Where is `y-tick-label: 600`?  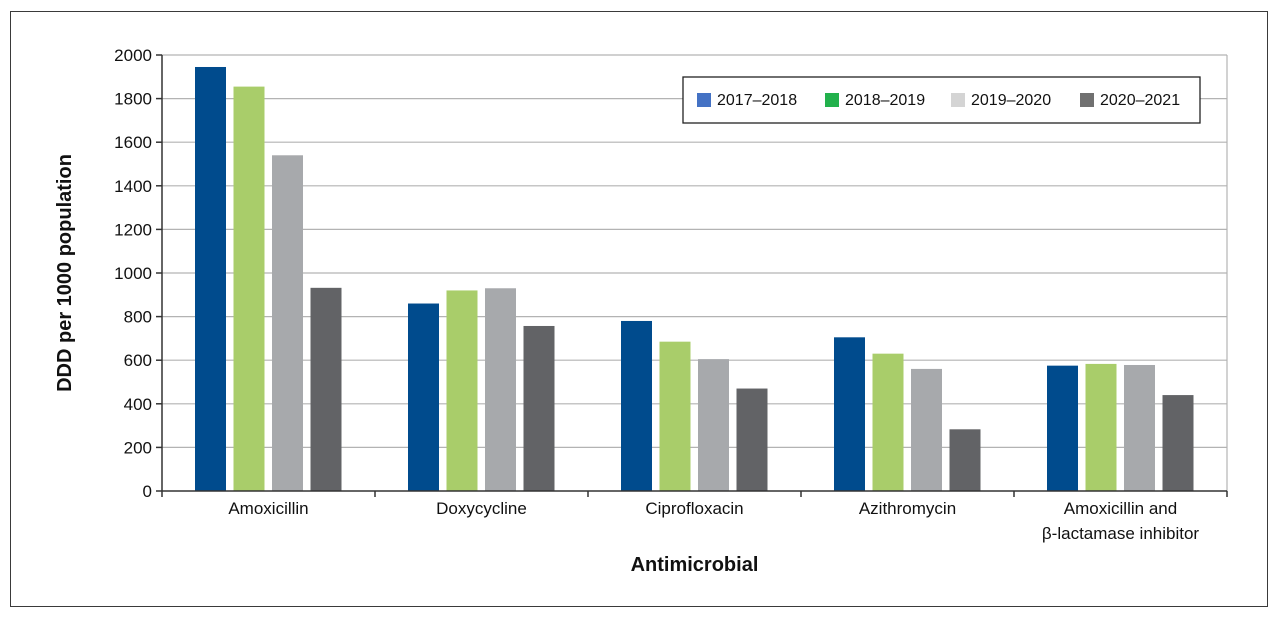 y-tick-label: 600 is located at coordinates (138, 360).